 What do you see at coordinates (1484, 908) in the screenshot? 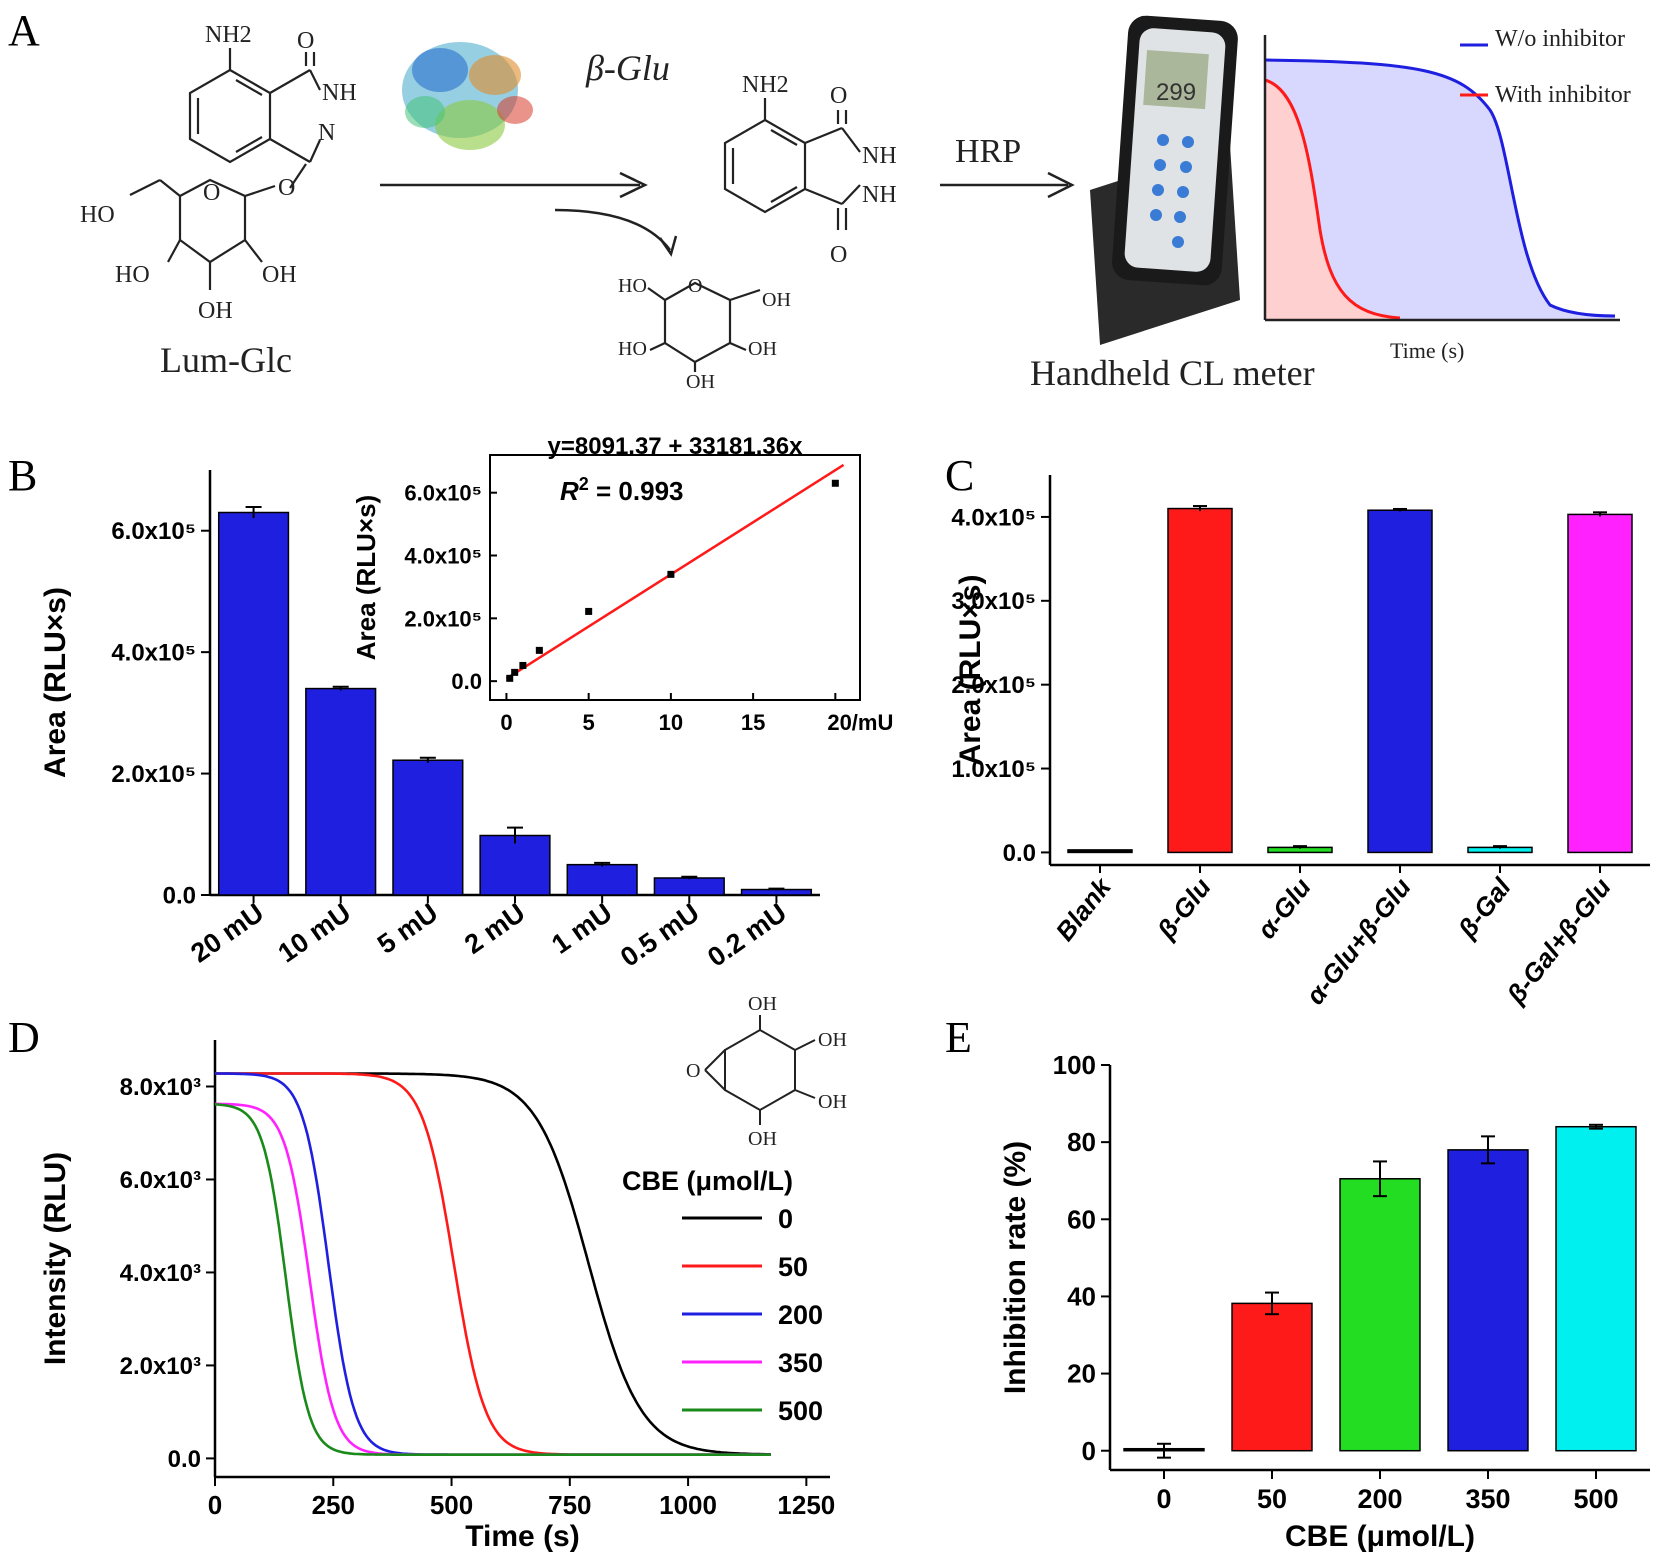
I see `x-tick-label: β-Gal` at bounding box center [1484, 908].